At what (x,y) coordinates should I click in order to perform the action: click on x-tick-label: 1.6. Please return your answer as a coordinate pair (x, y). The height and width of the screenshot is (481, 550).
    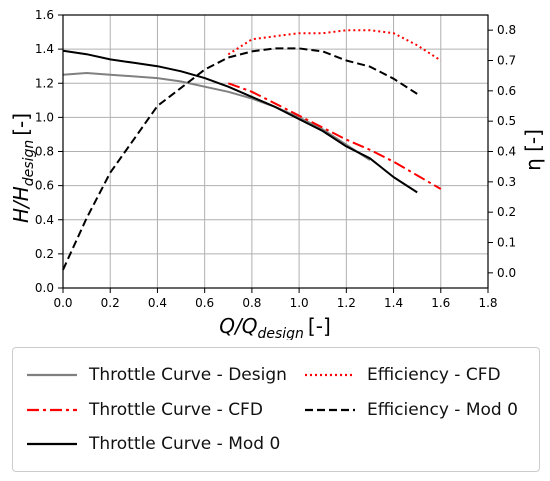
    Looking at the image, I should click on (440, 303).